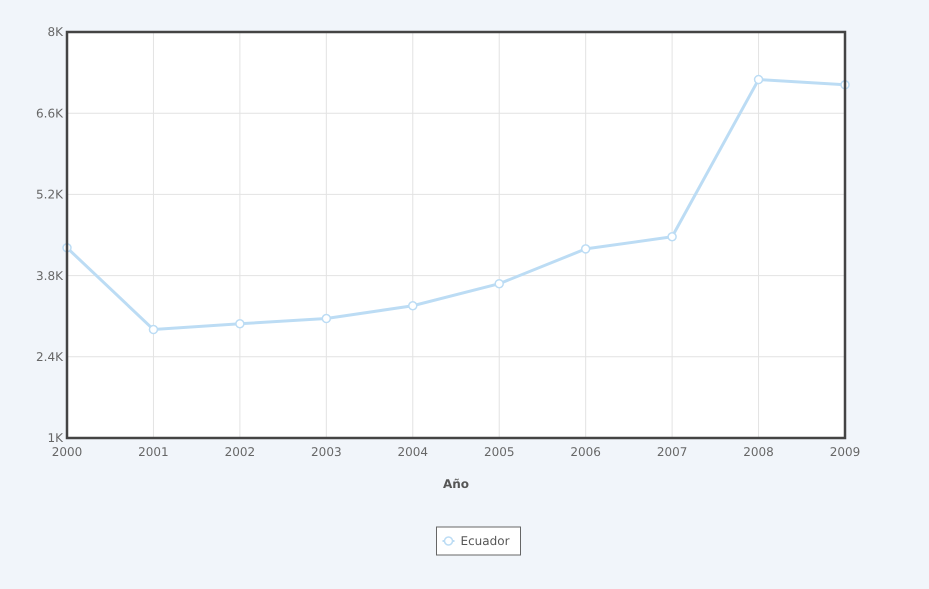 This screenshot has height=589, width=929. Describe the element at coordinates (413, 452) in the screenshot. I see `x-tick-label: 2004` at that location.